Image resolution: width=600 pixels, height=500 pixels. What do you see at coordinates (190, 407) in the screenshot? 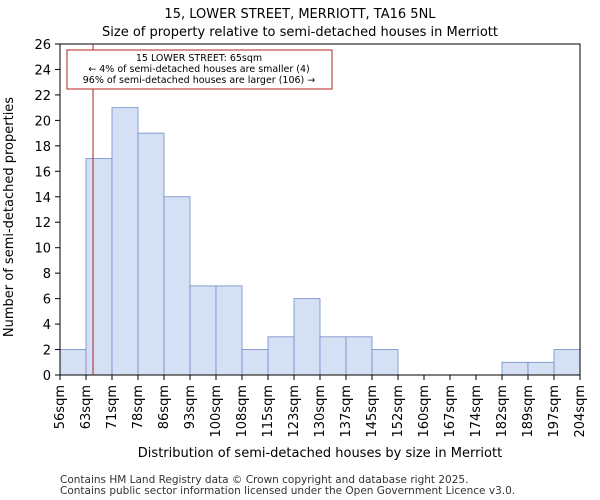
I see `x-tick-label: 93sqm` at bounding box center [190, 407].